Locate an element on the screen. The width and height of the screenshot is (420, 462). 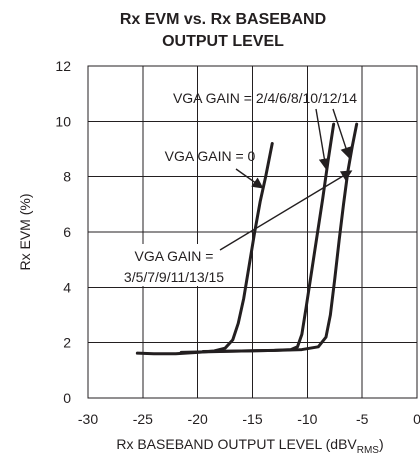
y-tick-label: 12 is located at coordinates (63, 66).